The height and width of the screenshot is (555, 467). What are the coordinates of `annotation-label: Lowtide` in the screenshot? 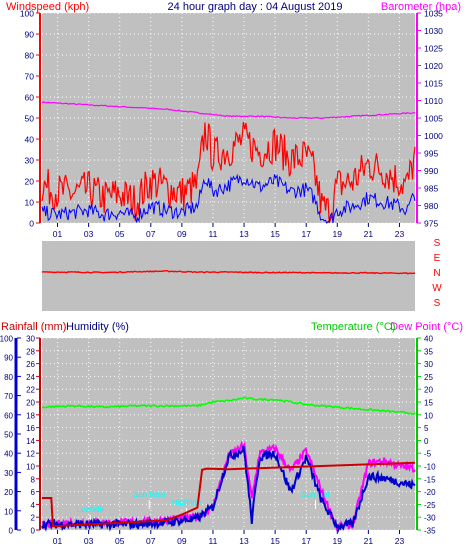 It's located at (90, 509).